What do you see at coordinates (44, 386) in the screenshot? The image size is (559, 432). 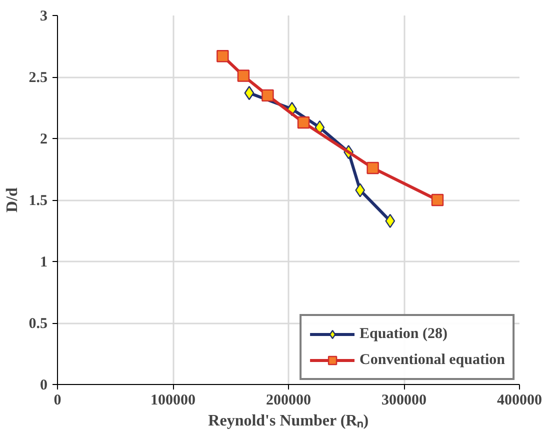 I see `y-tick-label: 0` at bounding box center [44, 386].